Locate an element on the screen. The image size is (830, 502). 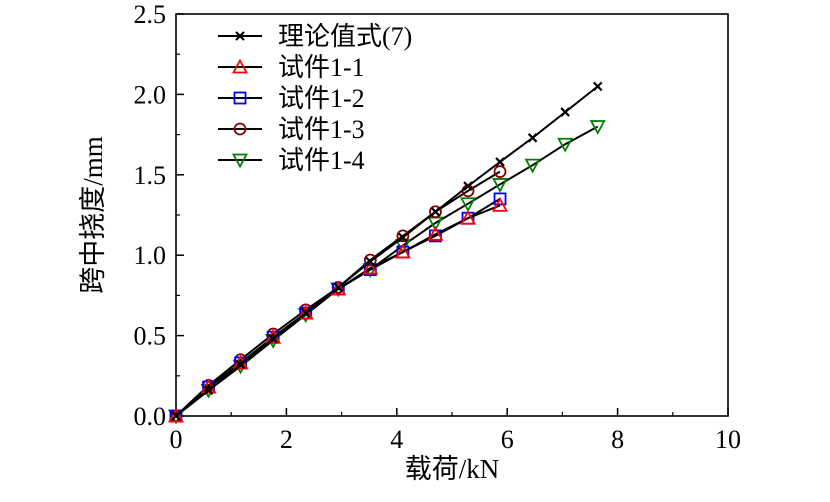
x-tick-label: 4 is located at coordinates (396, 439).